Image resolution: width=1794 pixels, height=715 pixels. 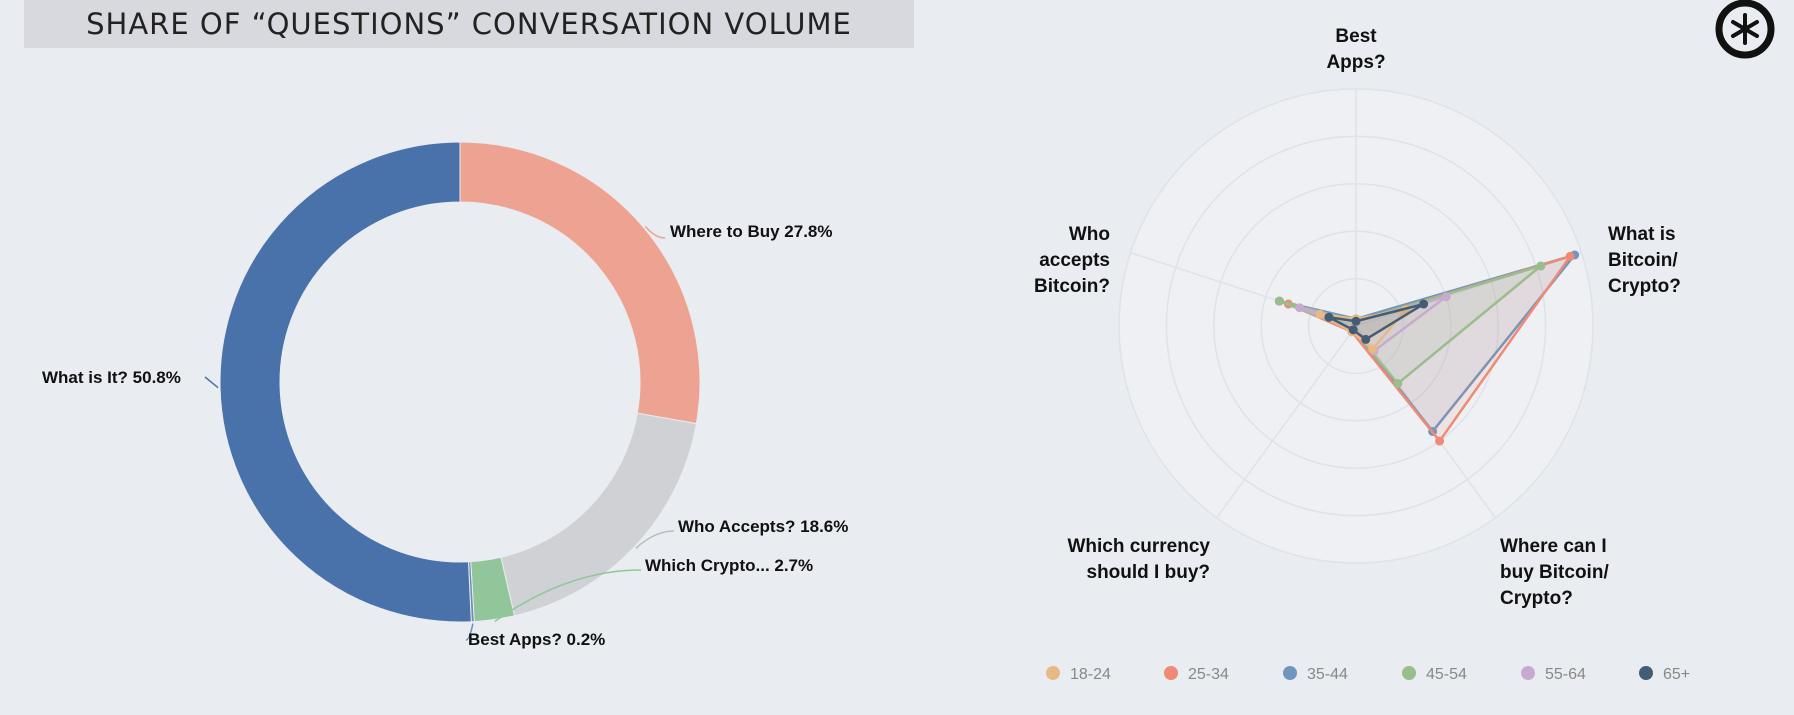 What do you see at coordinates (751, 231) in the screenshot?
I see `donut-label-where-to-buy: Where to Buy 27.8%` at bounding box center [751, 231].